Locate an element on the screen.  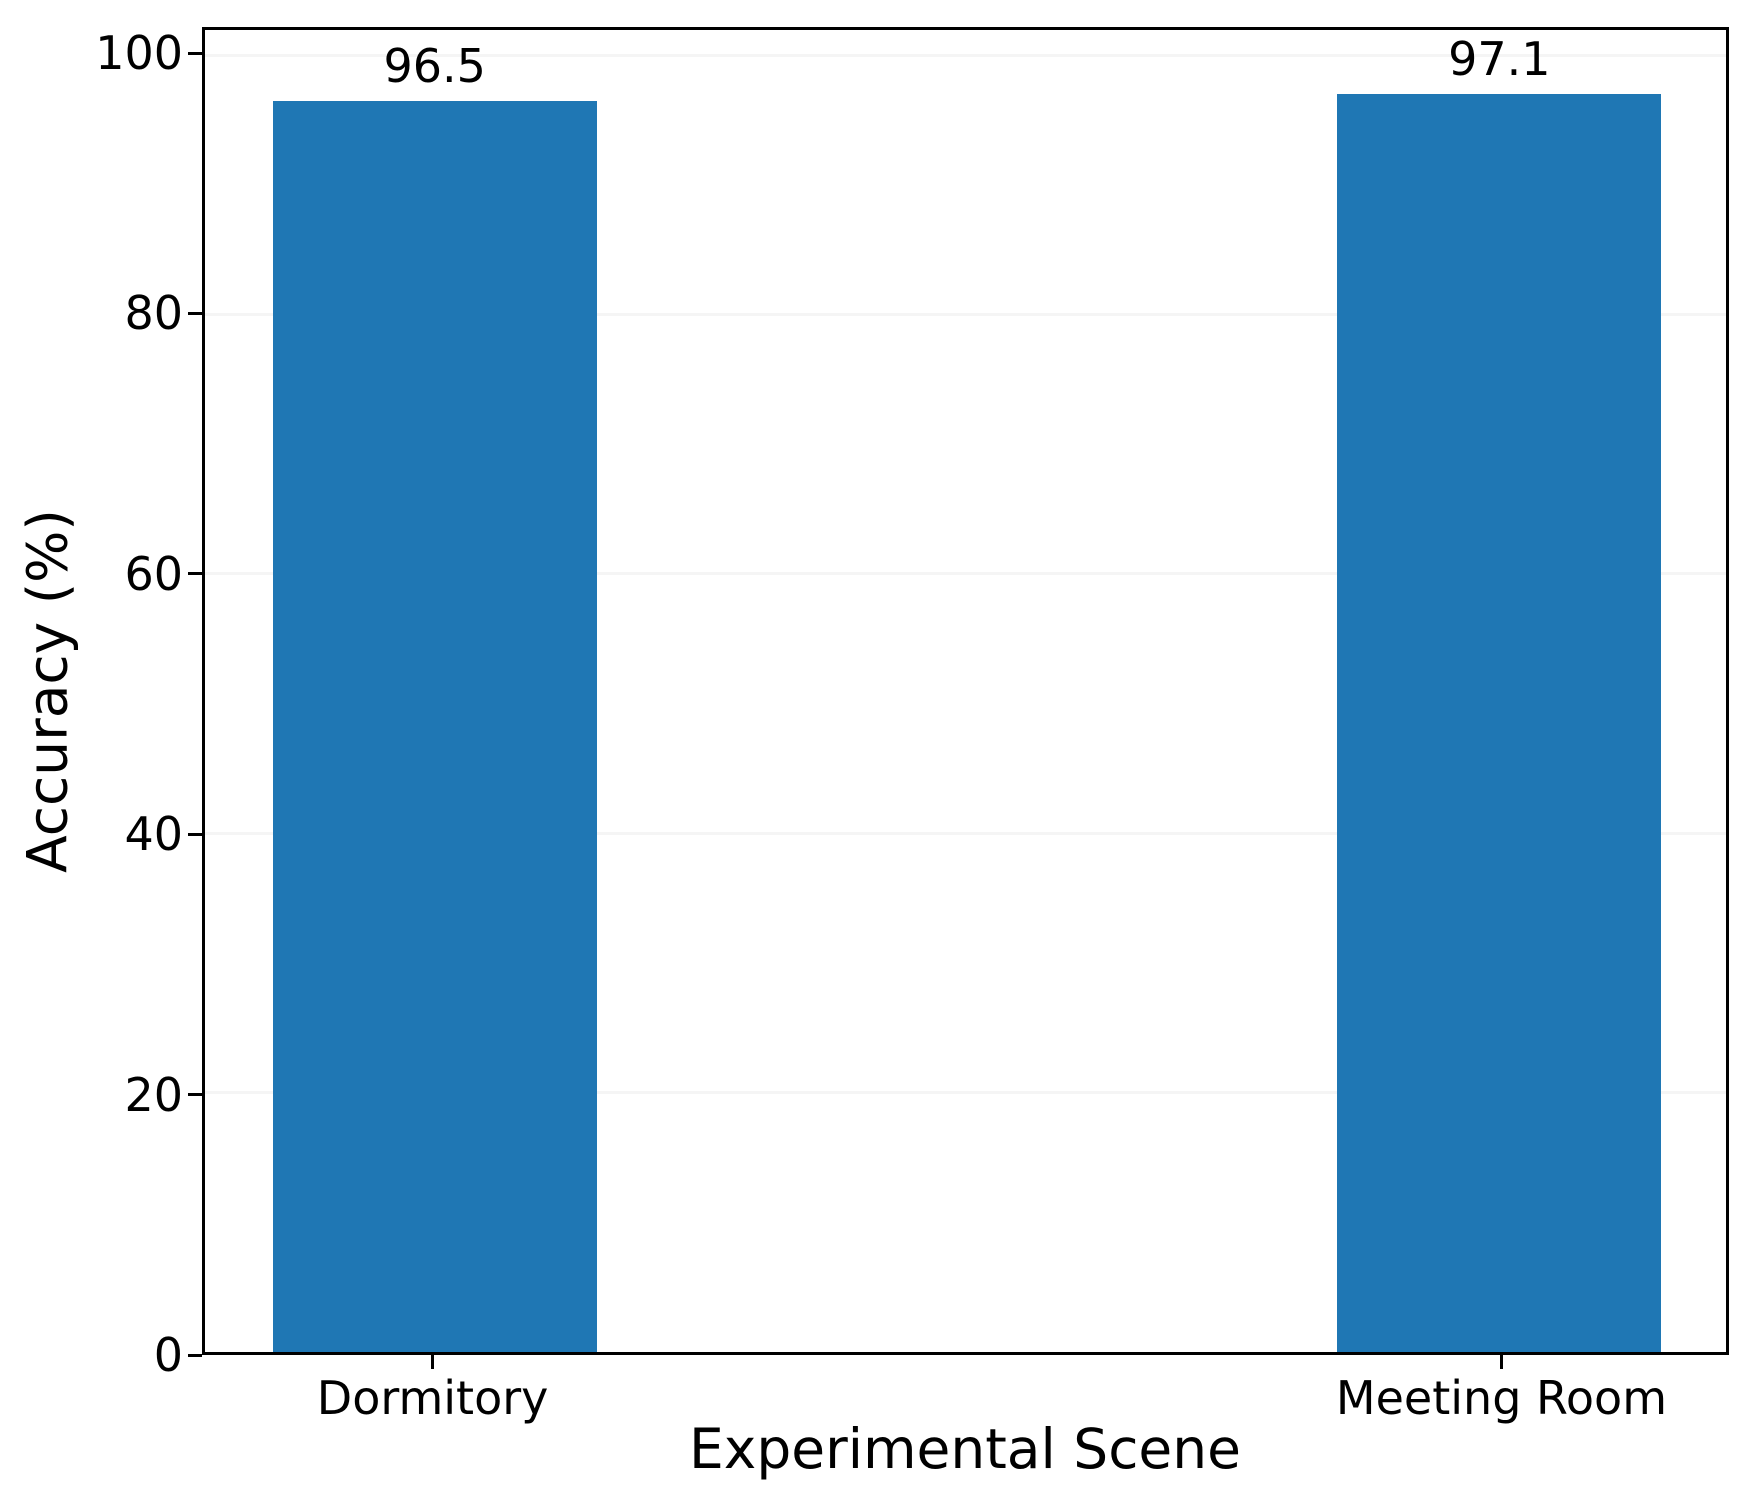
y-tick-label-80: 80 is located at coordinates (153, 313).